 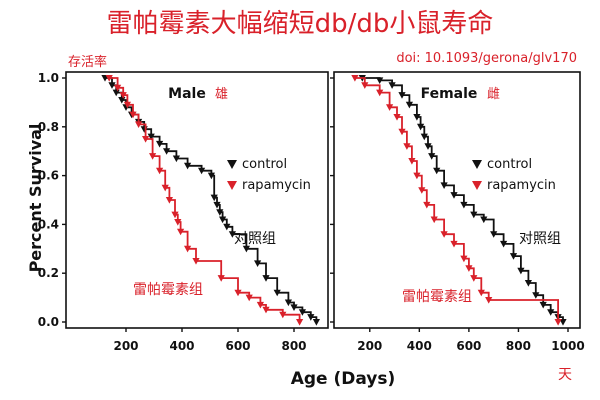 What do you see at coordinates (48, 224) in the screenshot?
I see `y-tick-label: 0.4` at bounding box center [48, 224].